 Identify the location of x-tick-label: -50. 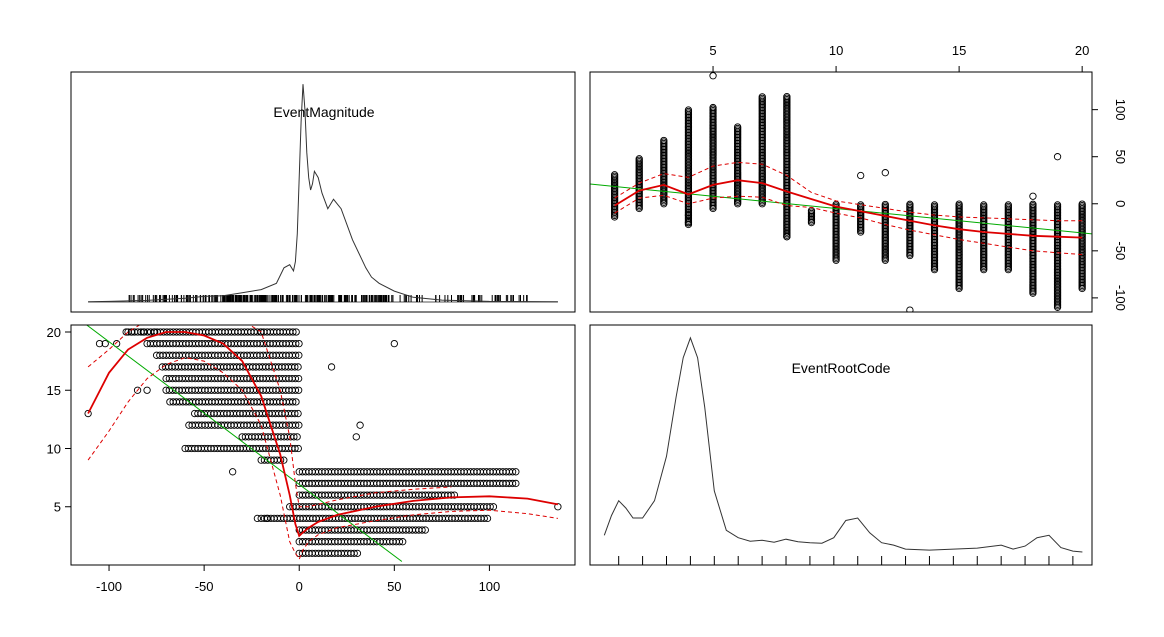
(204, 586).